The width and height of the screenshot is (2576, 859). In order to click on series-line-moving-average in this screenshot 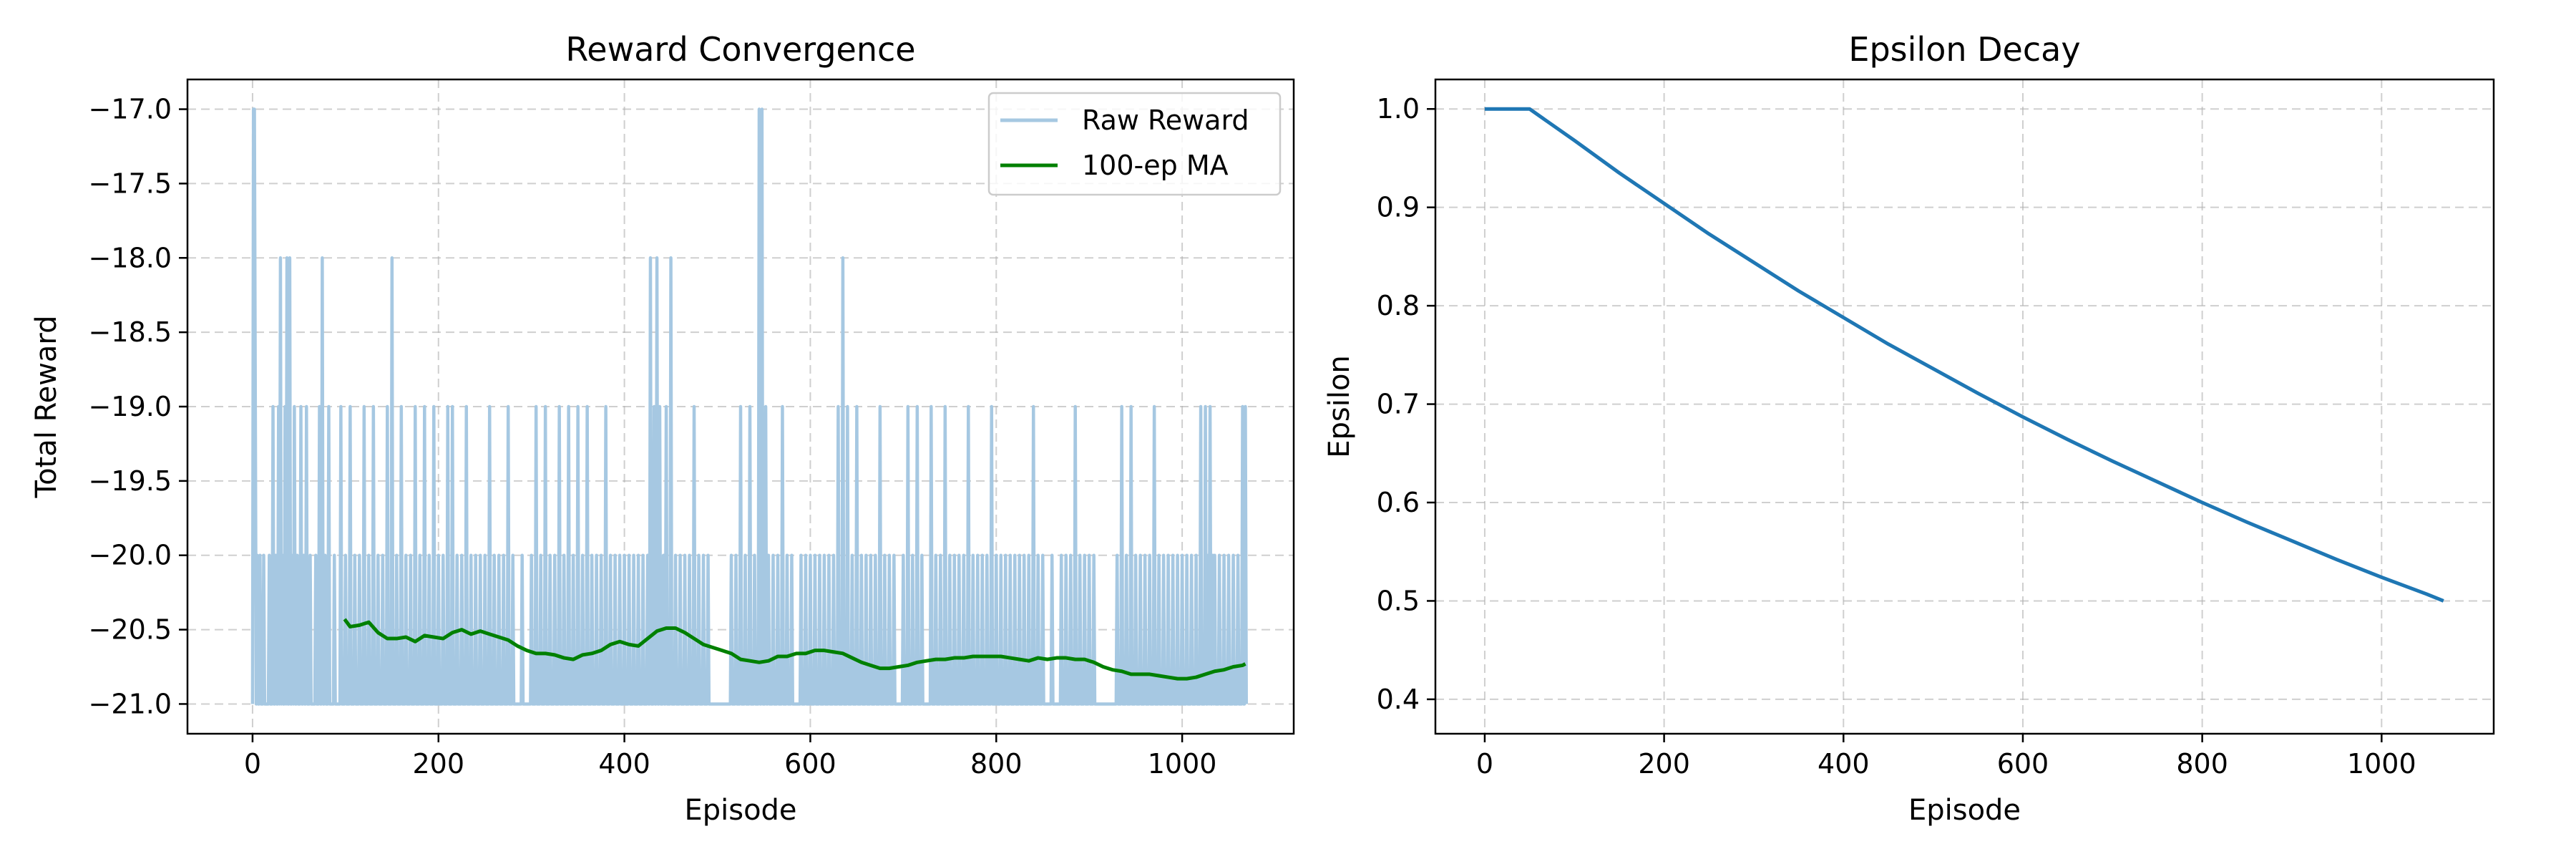, I will do `click(794, 649)`.